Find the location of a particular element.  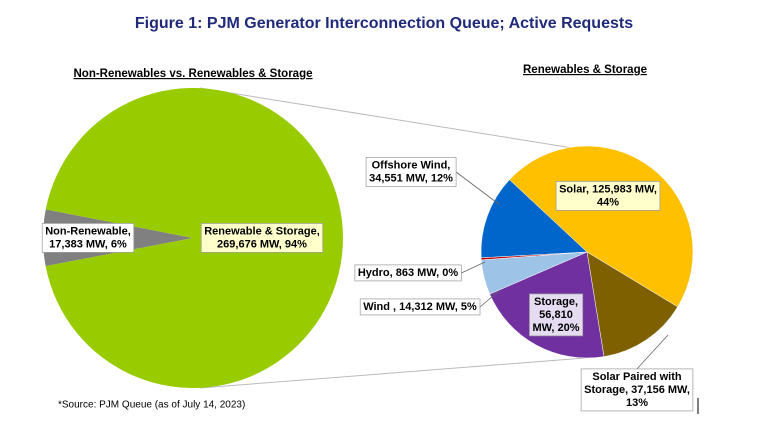

data-label-text: Non-Renewable, is located at coordinates (88, 231).